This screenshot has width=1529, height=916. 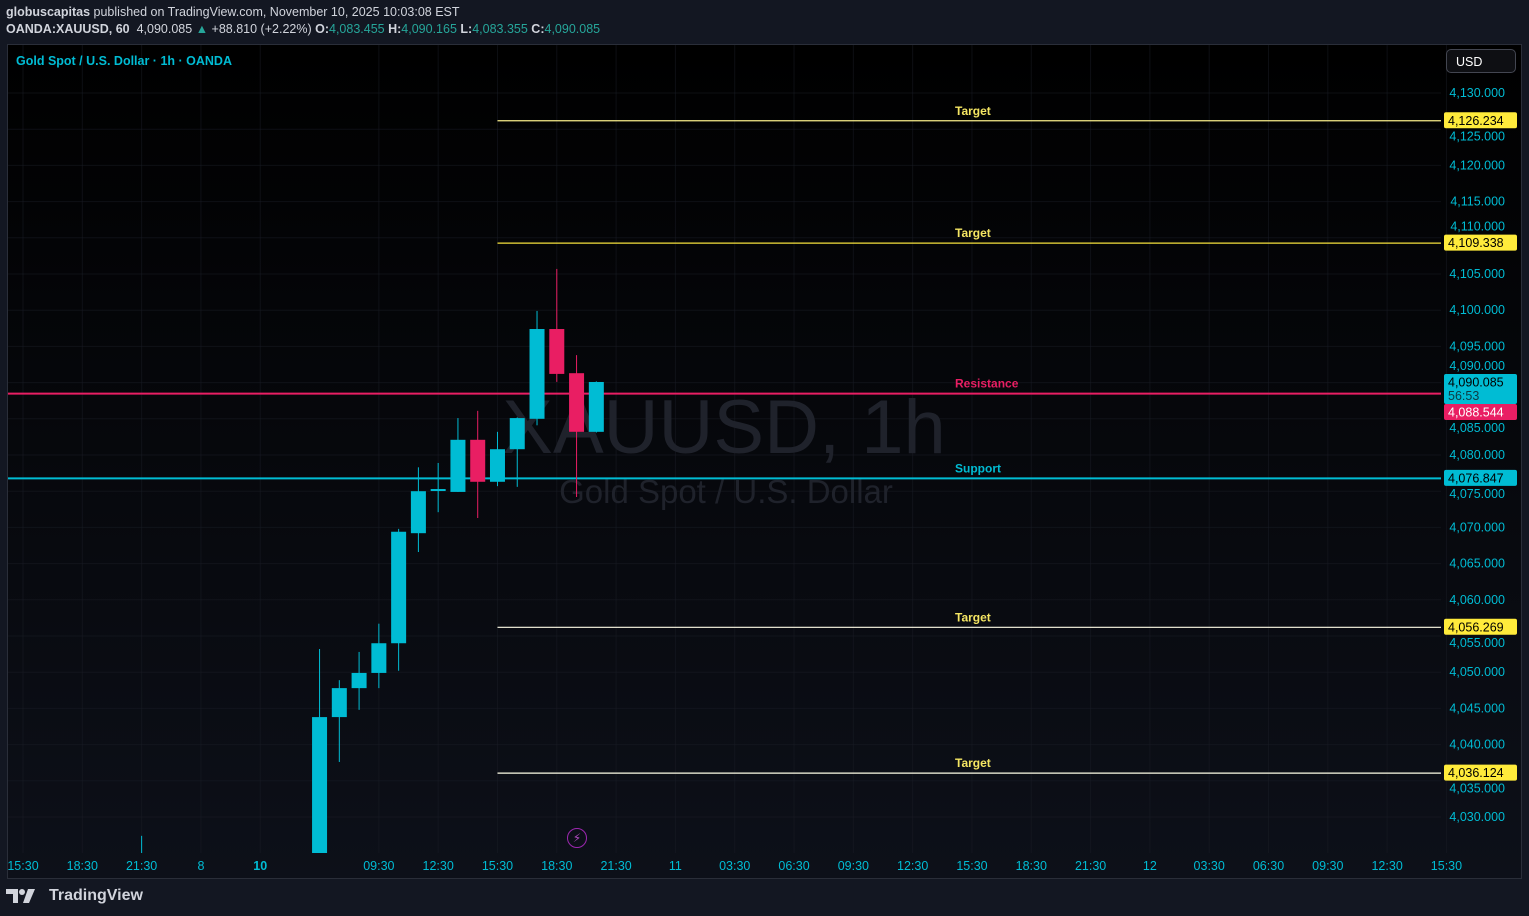 I want to click on last-price: 4,090.085, so click(x=164, y=29).